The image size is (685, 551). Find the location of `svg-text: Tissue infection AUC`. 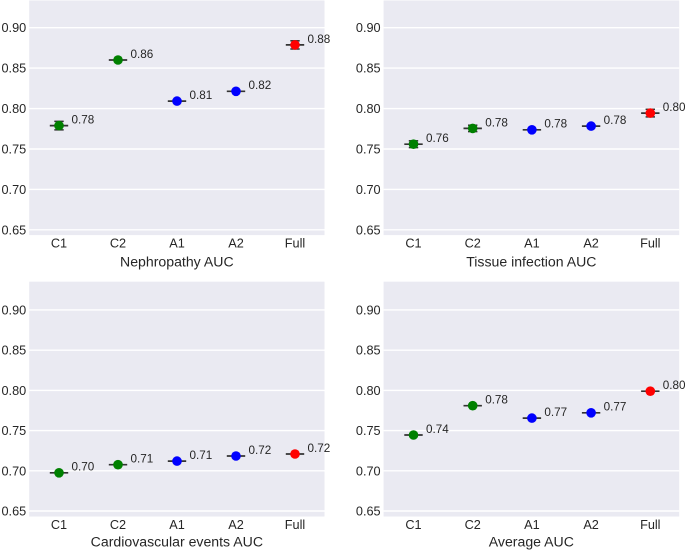

svg-text: Tissue infection AUC is located at coordinates (531, 261).